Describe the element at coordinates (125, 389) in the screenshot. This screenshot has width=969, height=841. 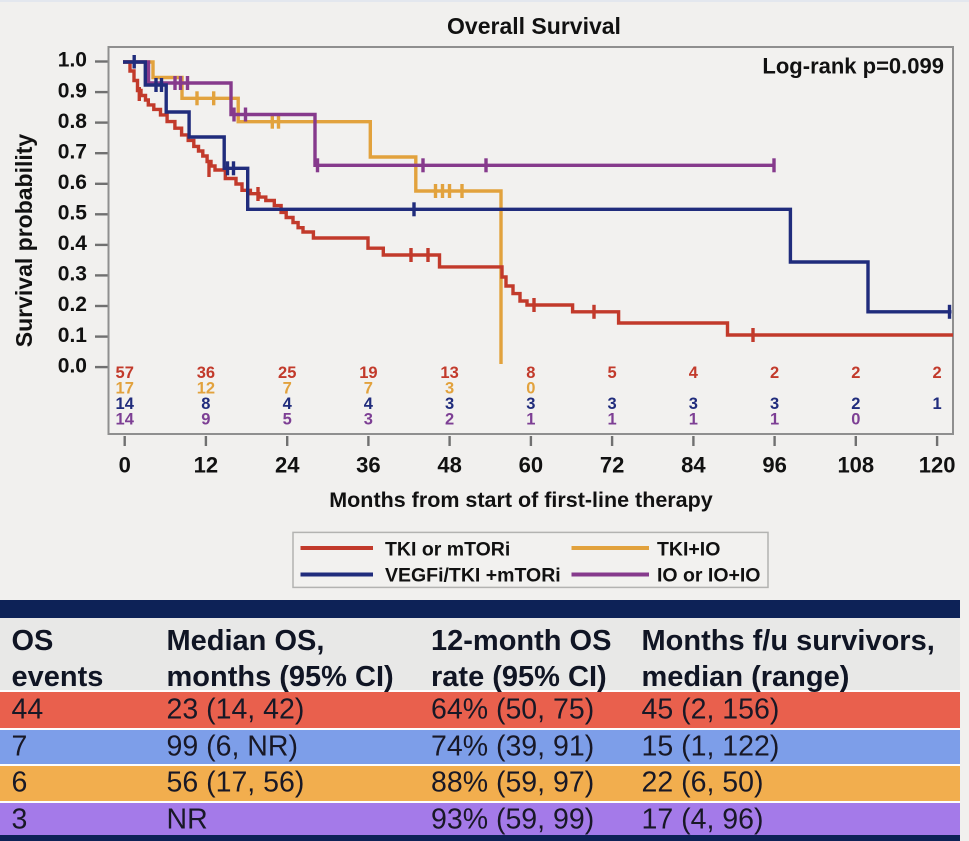
I see `svg-text: 17` at that location.